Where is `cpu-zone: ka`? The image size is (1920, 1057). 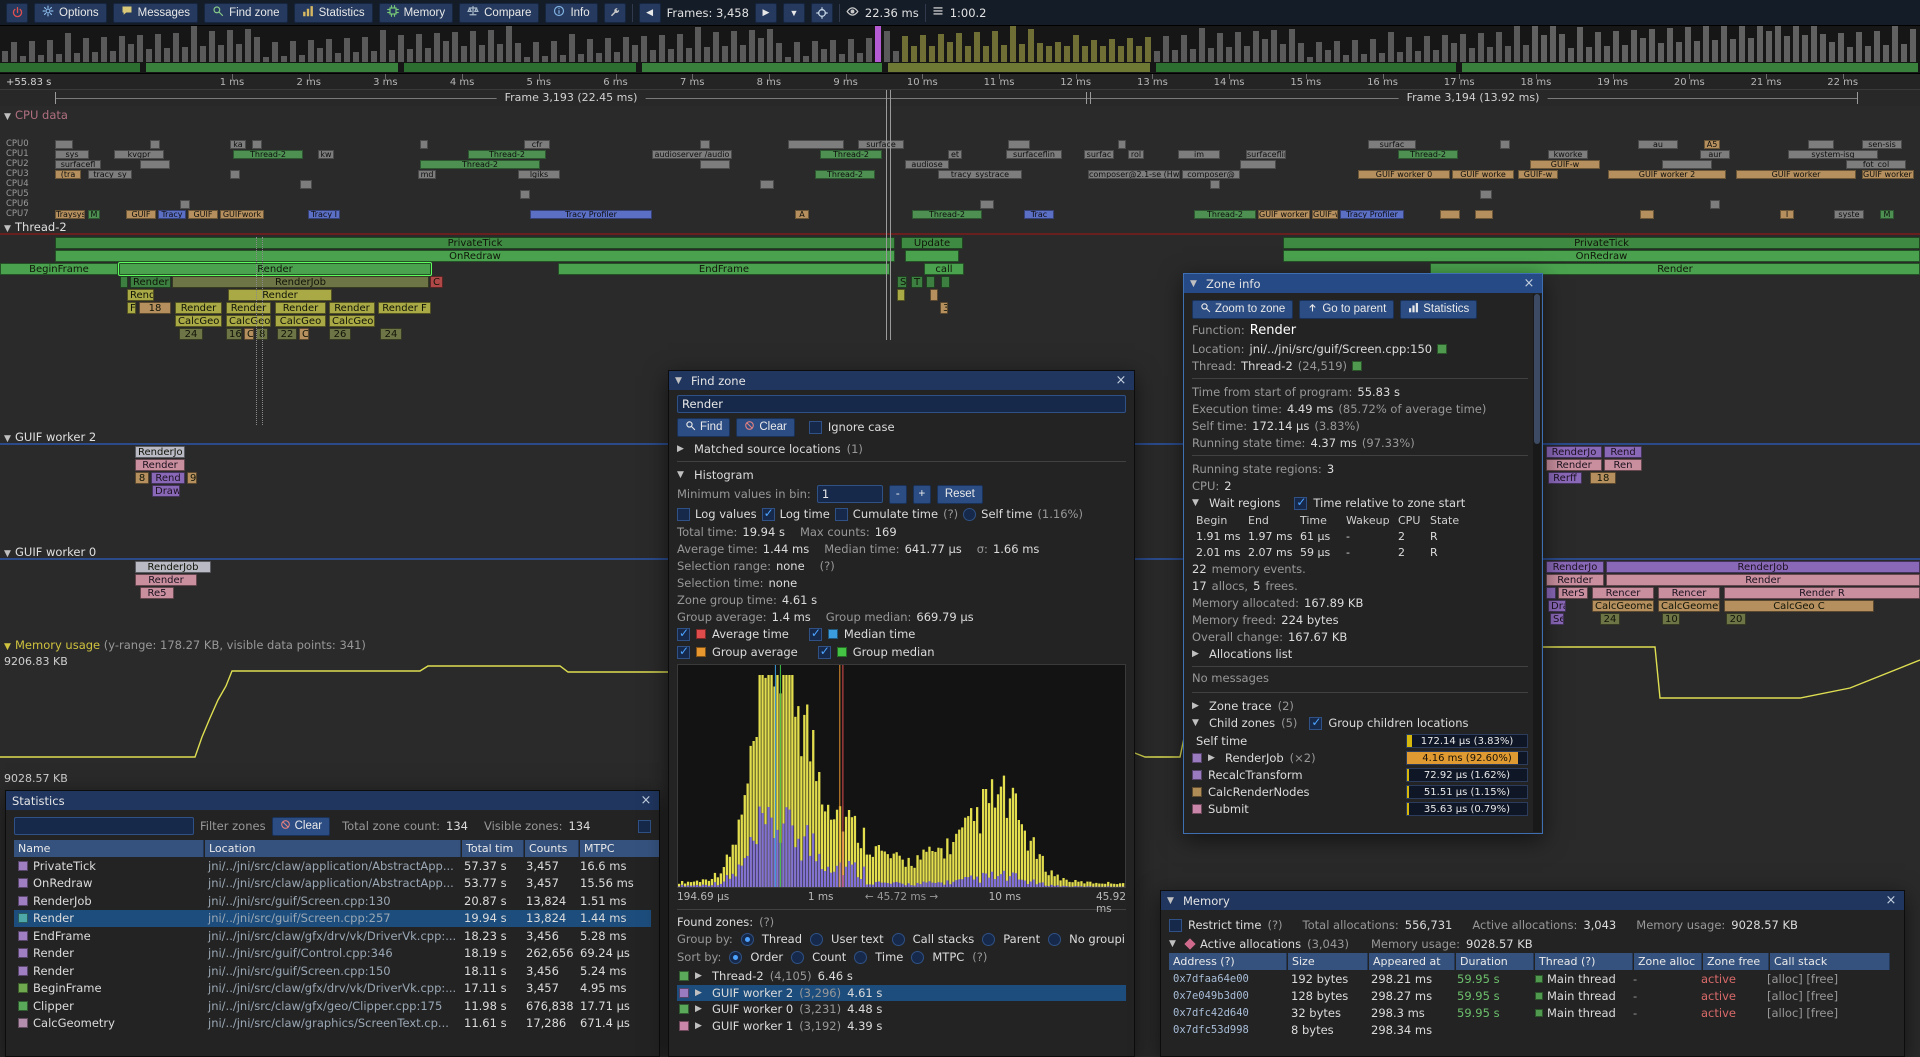 cpu-zone: ka is located at coordinates (238, 144).